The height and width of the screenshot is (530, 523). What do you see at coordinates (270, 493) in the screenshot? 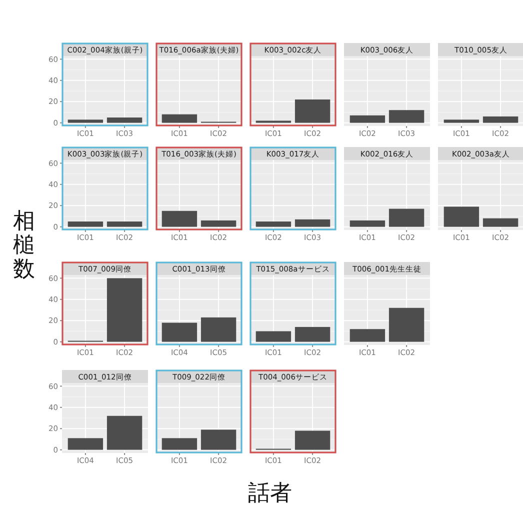
I see `x-axis-title: 話者` at bounding box center [270, 493].